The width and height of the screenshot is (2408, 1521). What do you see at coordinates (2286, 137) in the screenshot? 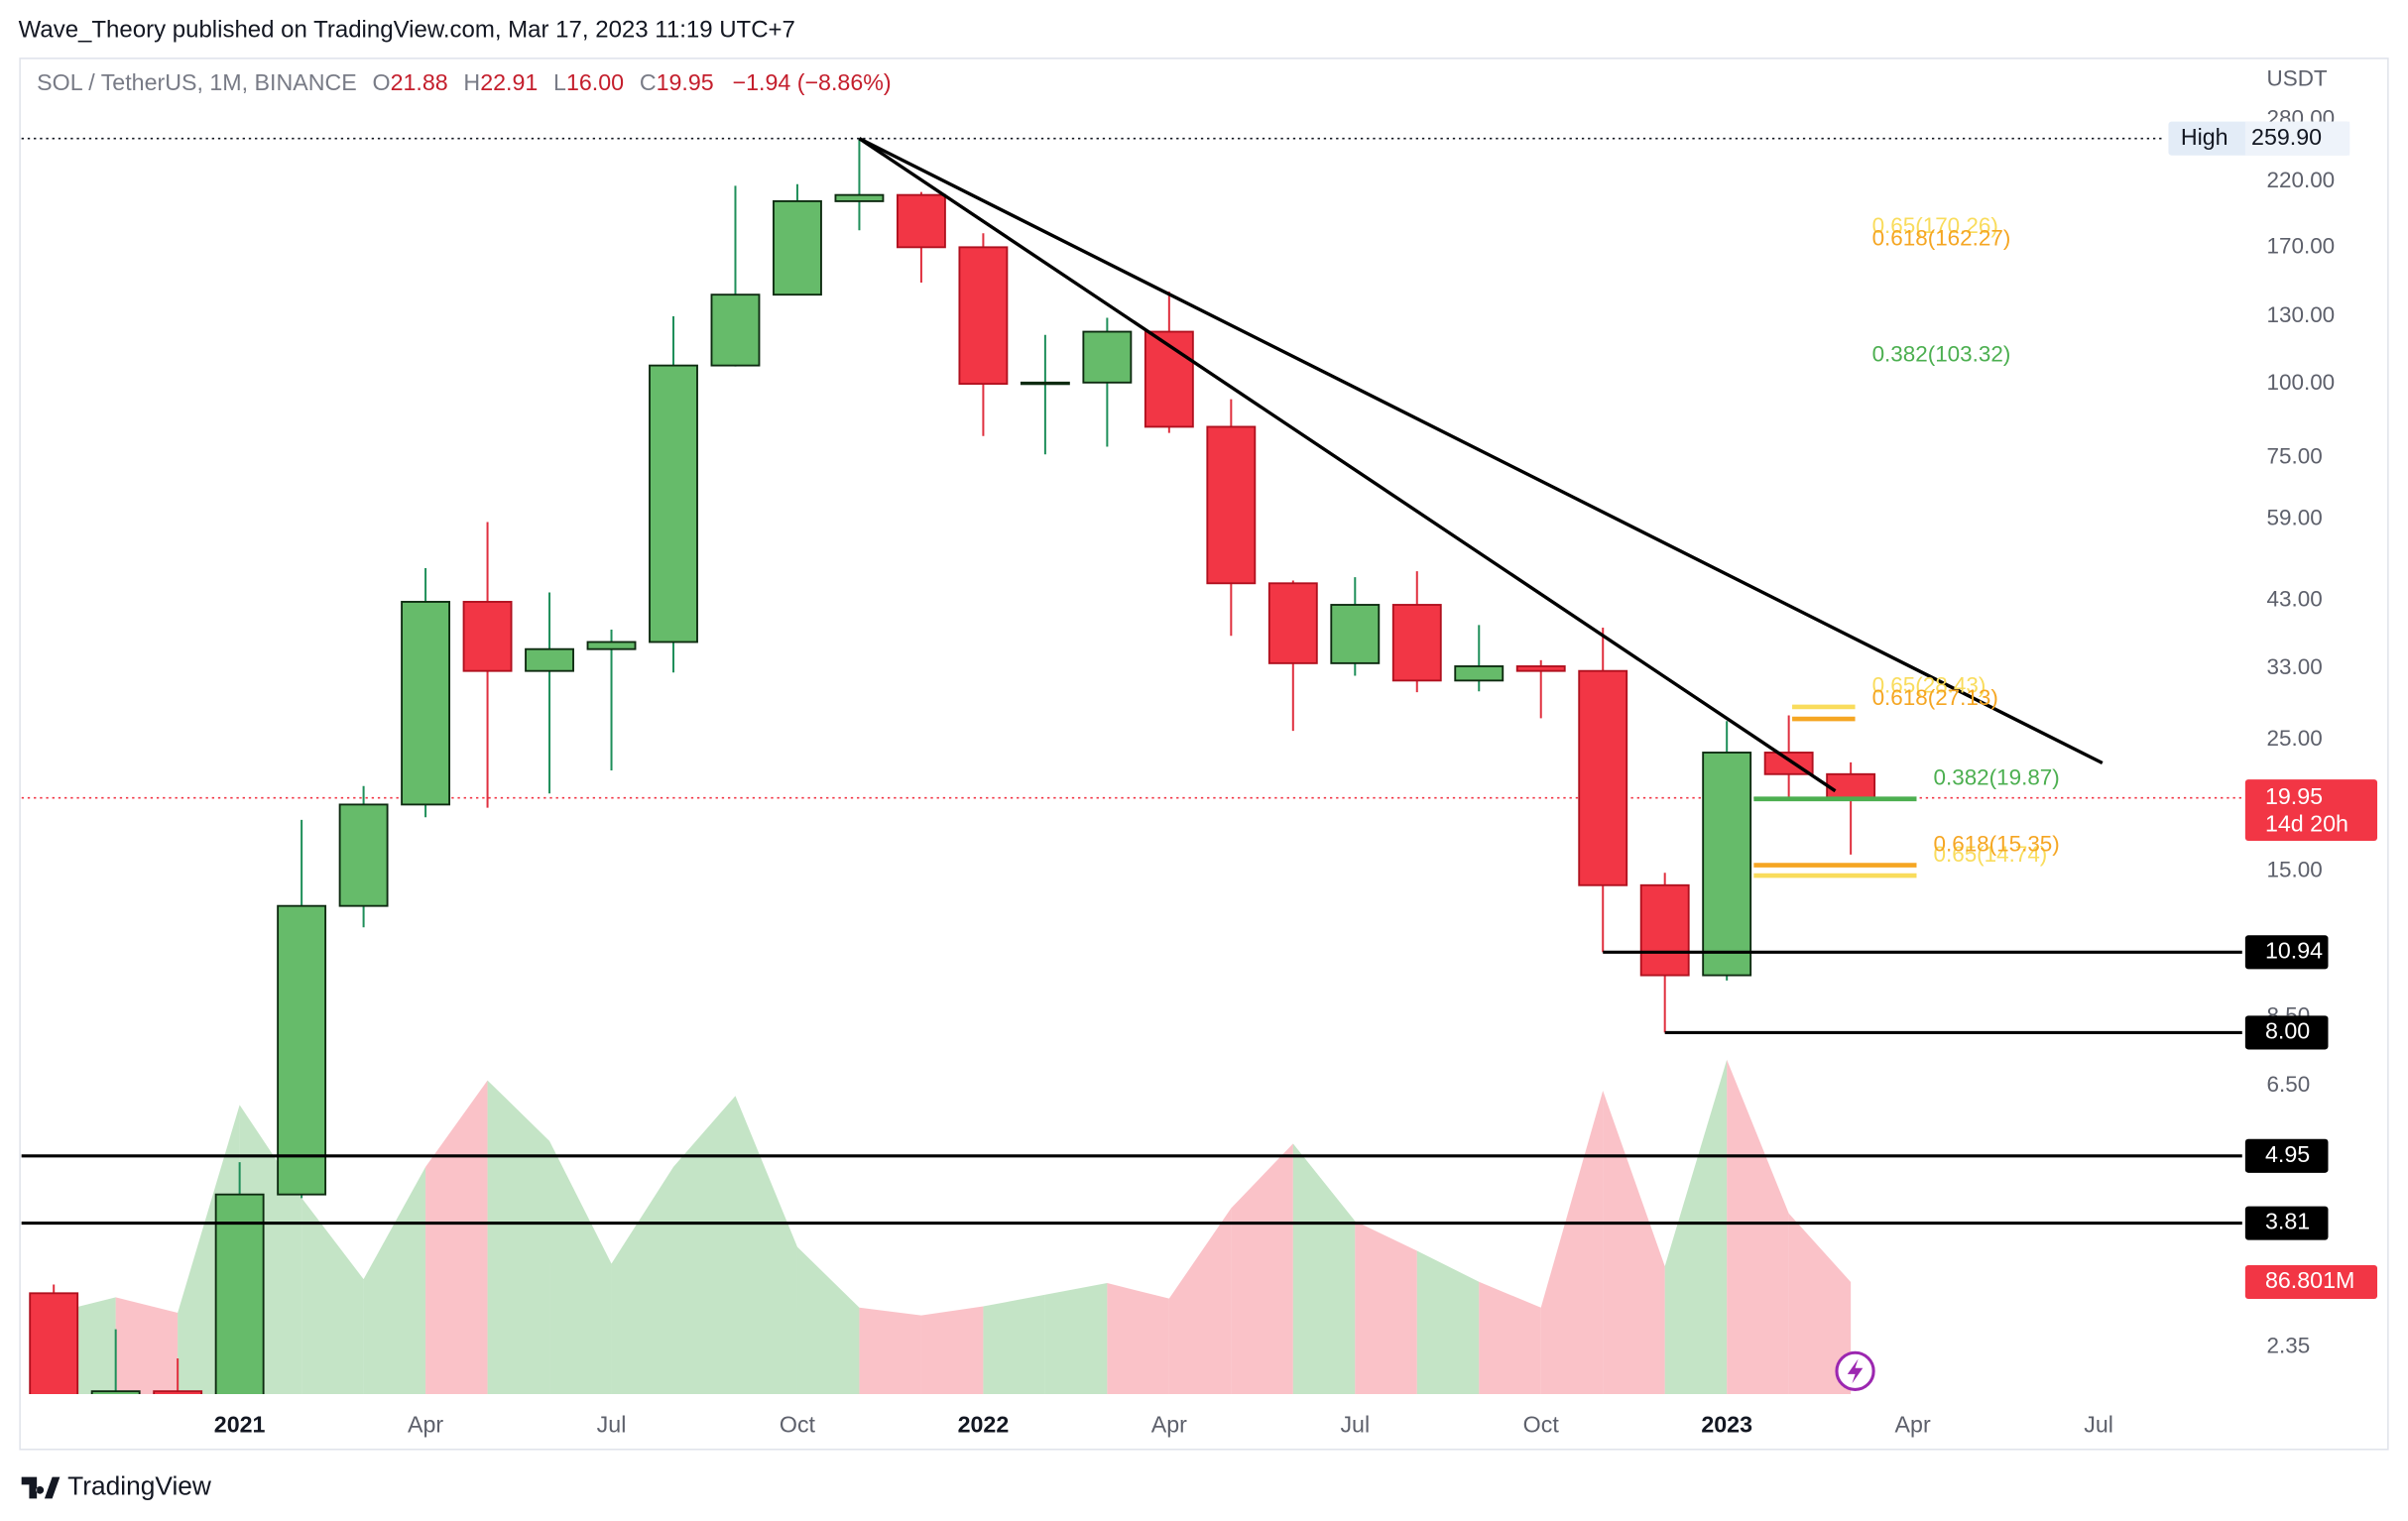
I see `high-value: 259.90` at bounding box center [2286, 137].